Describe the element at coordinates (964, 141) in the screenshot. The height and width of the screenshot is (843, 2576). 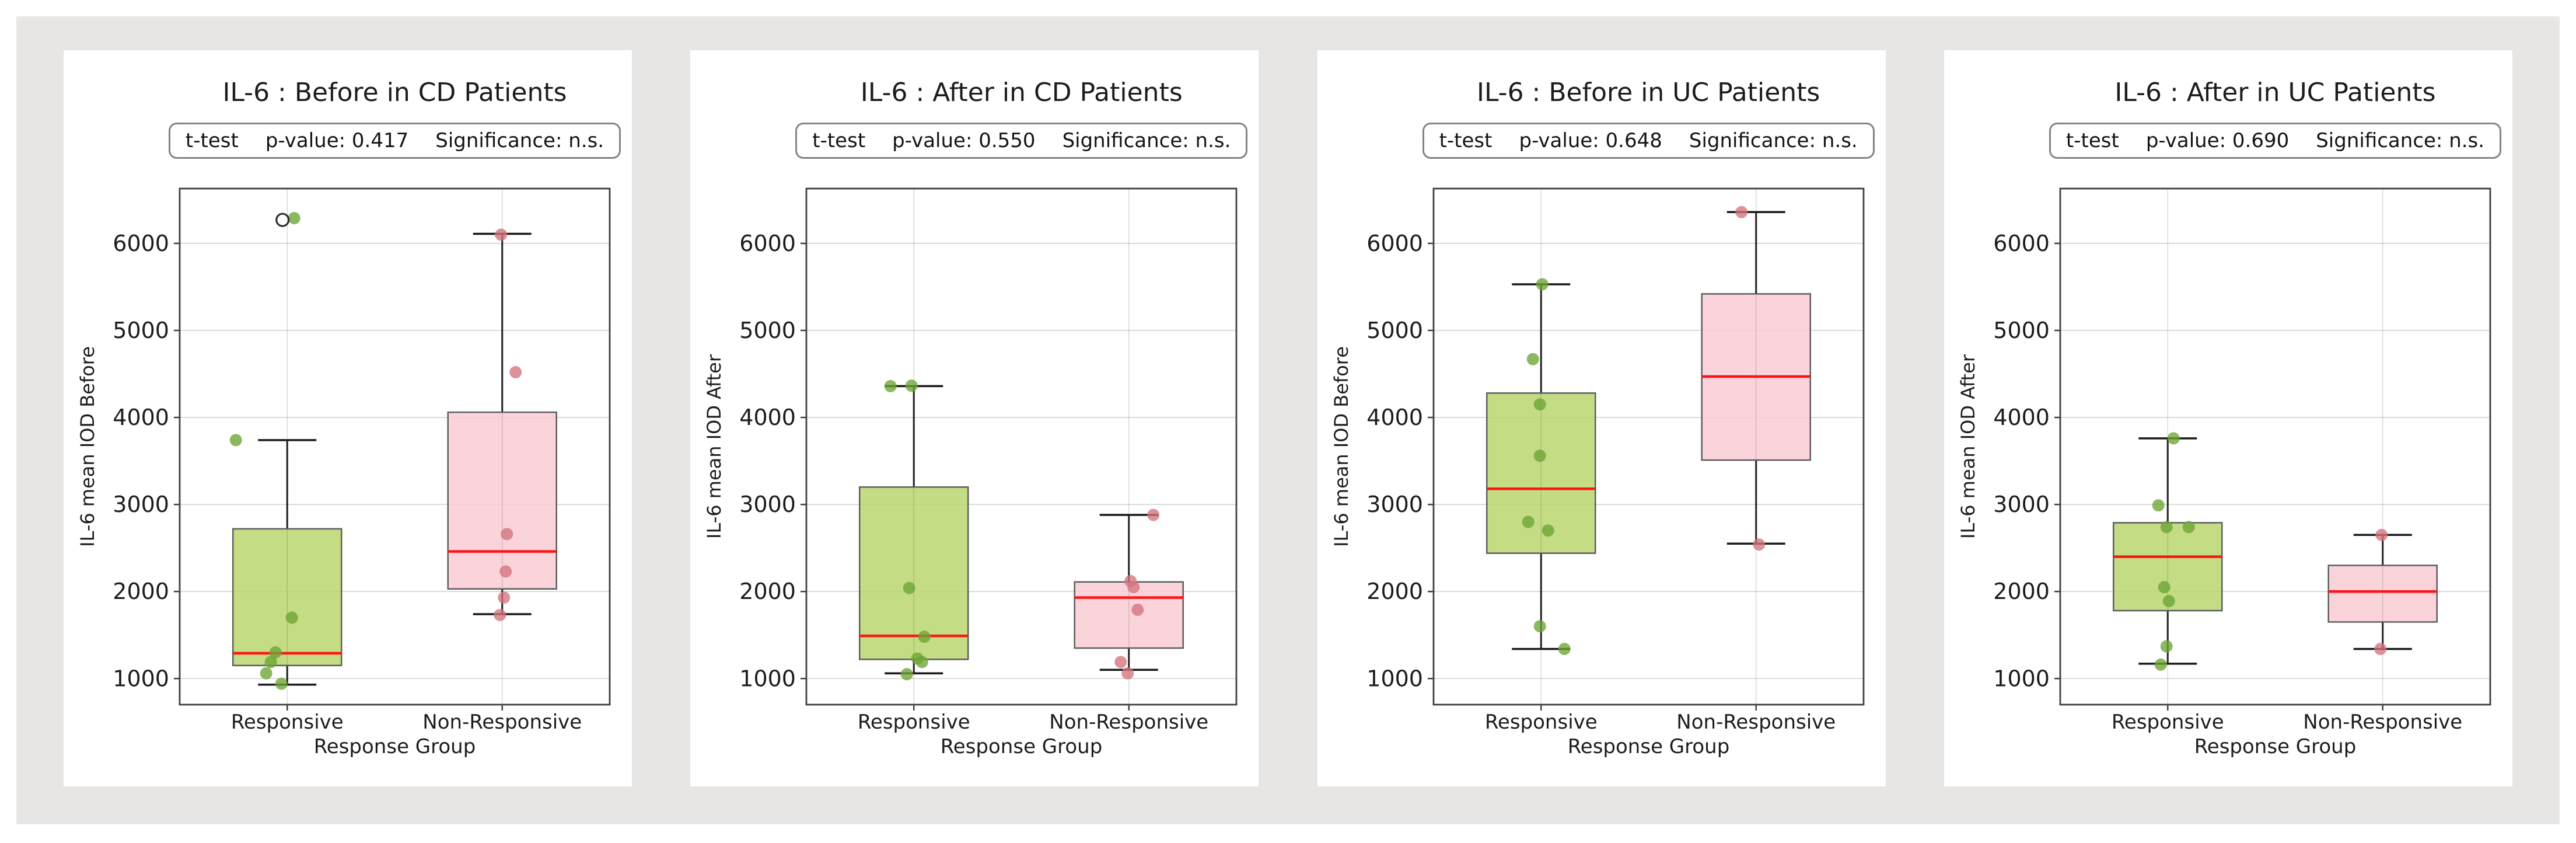
I see `stats-p-value: p-value: 0.550` at that location.